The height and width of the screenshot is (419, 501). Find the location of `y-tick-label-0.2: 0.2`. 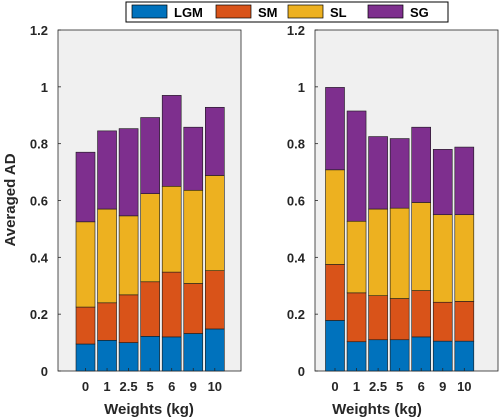

y-tick-label-0.2: 0.2 is located at coordinates (296, 314).